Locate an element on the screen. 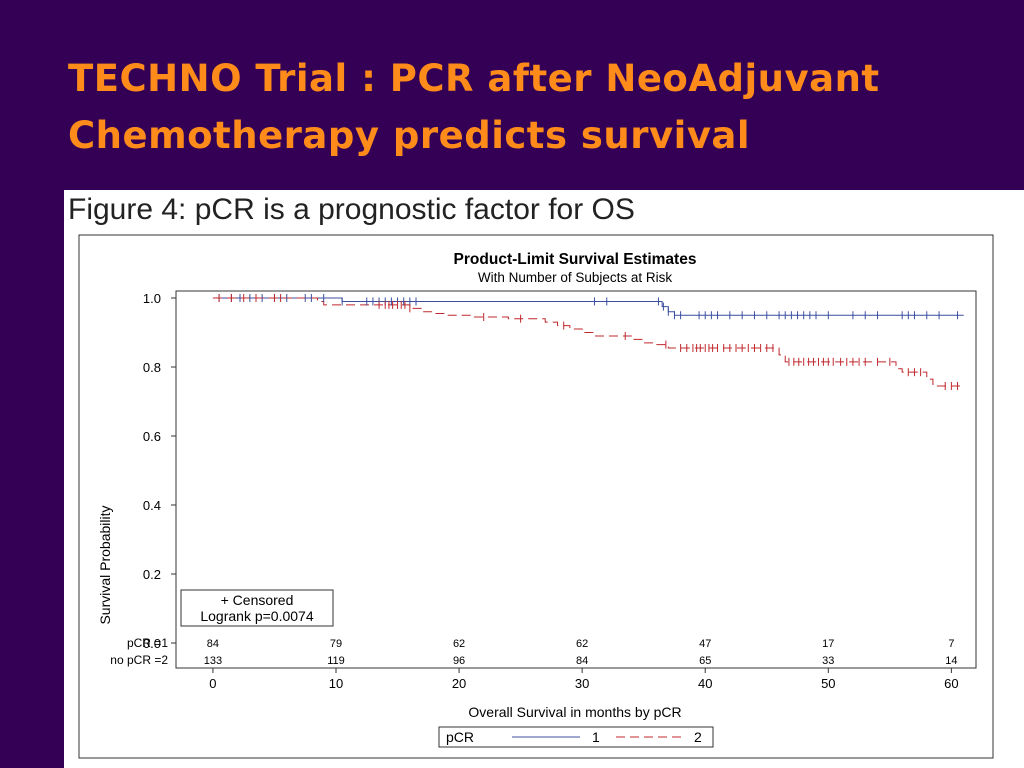 The image size is (1024, 768). x-tick-label: 50 is located at coordinates (828, 683).